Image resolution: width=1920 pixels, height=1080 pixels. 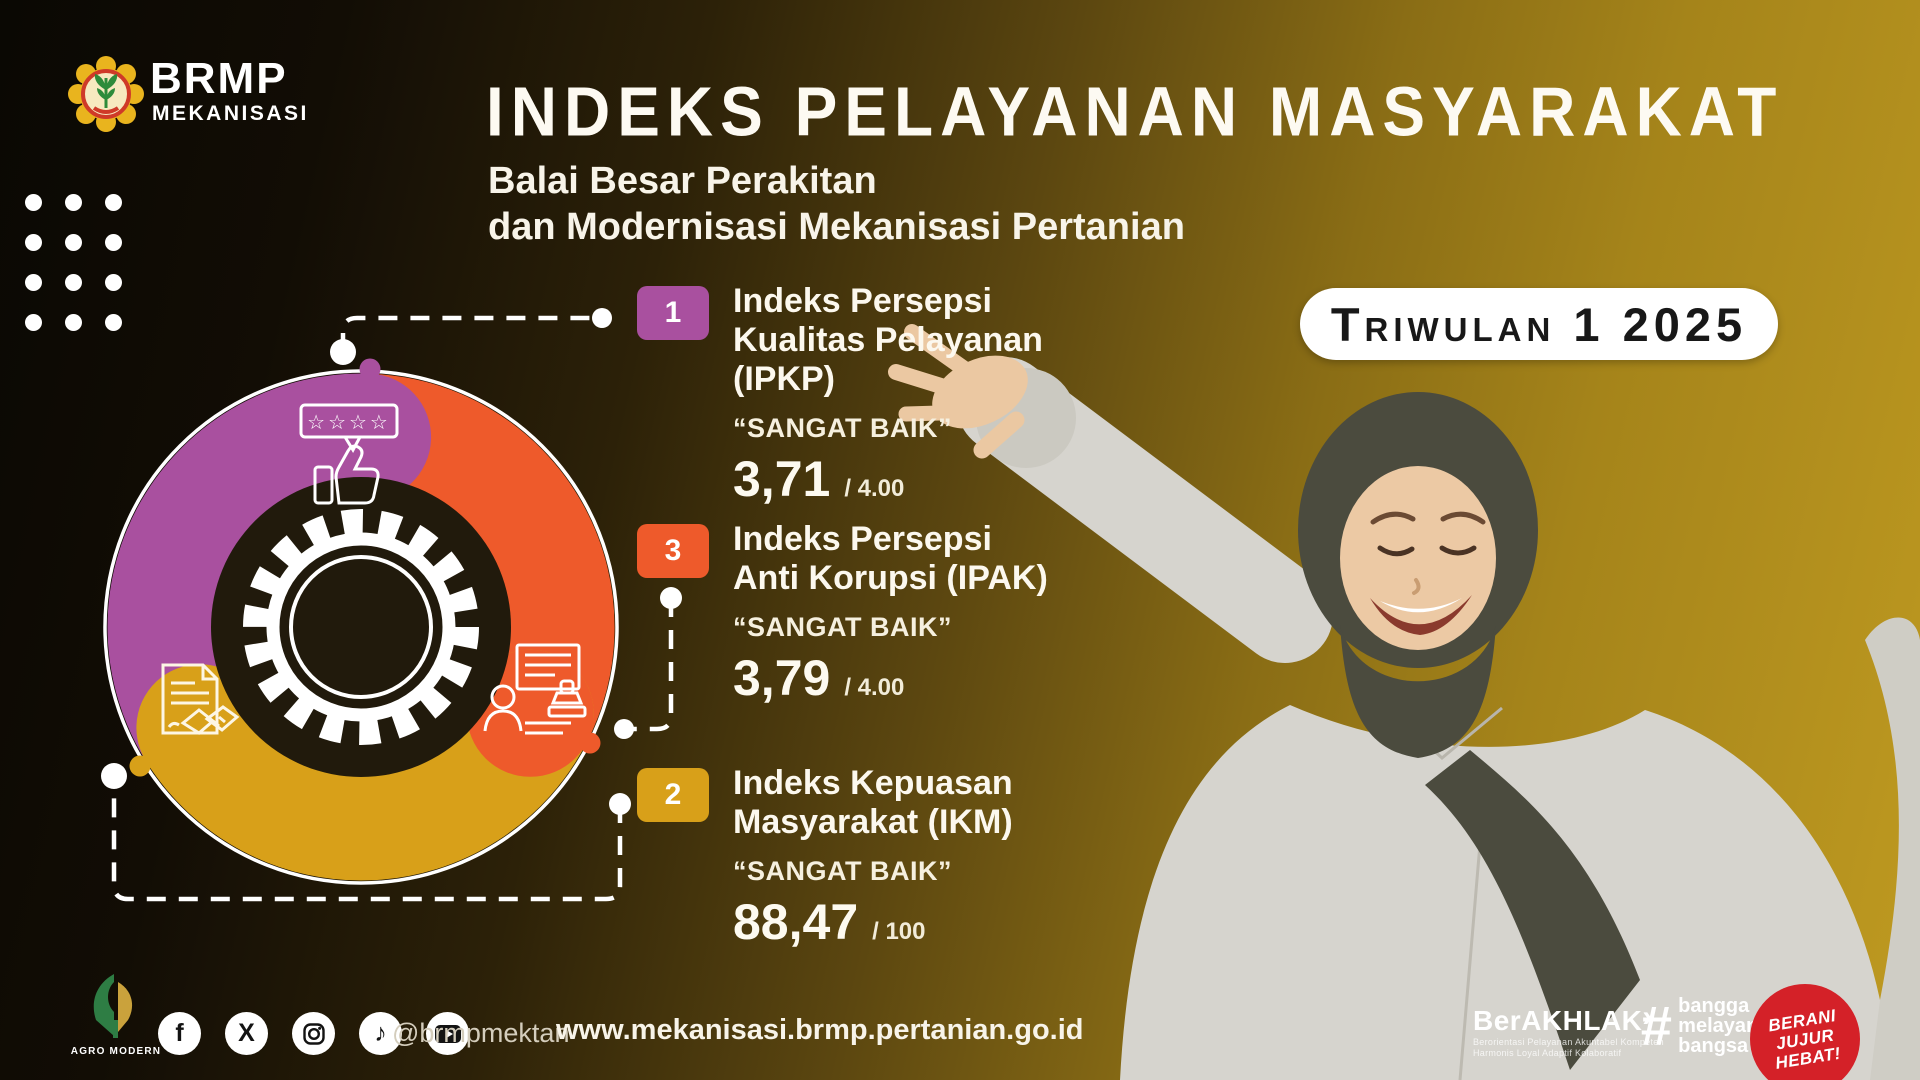 I want to click on berani-jujur-hebat-badge: BERANI JUJUR HEBAT!, so click(x=1805, y=1032).